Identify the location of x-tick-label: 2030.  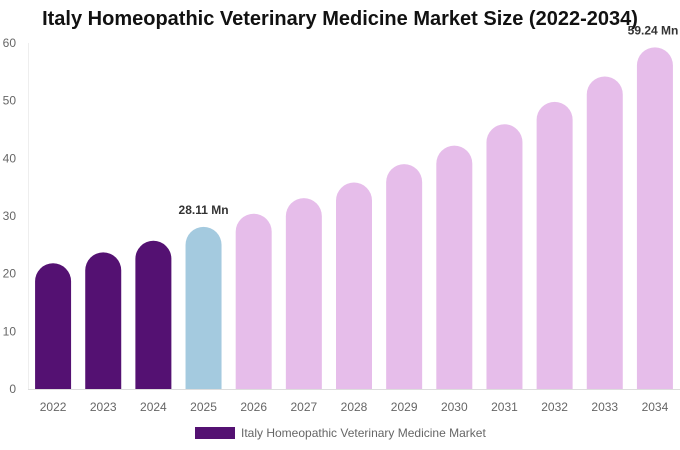
(454, 407).